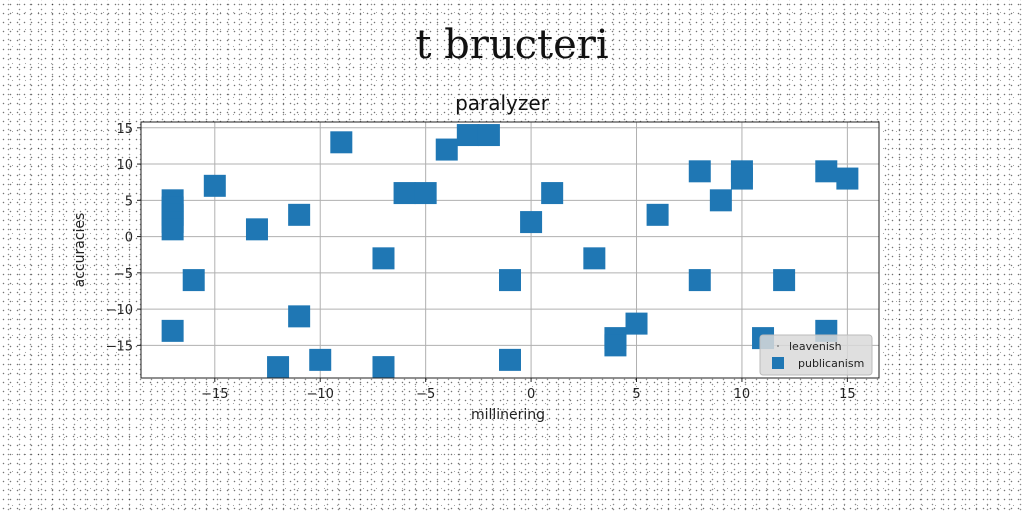 This screenshot has width=1024, height=512. Describe the element at coordinates (425, 394) in the screenshot. I see `x-tick-label: −5` at that location.